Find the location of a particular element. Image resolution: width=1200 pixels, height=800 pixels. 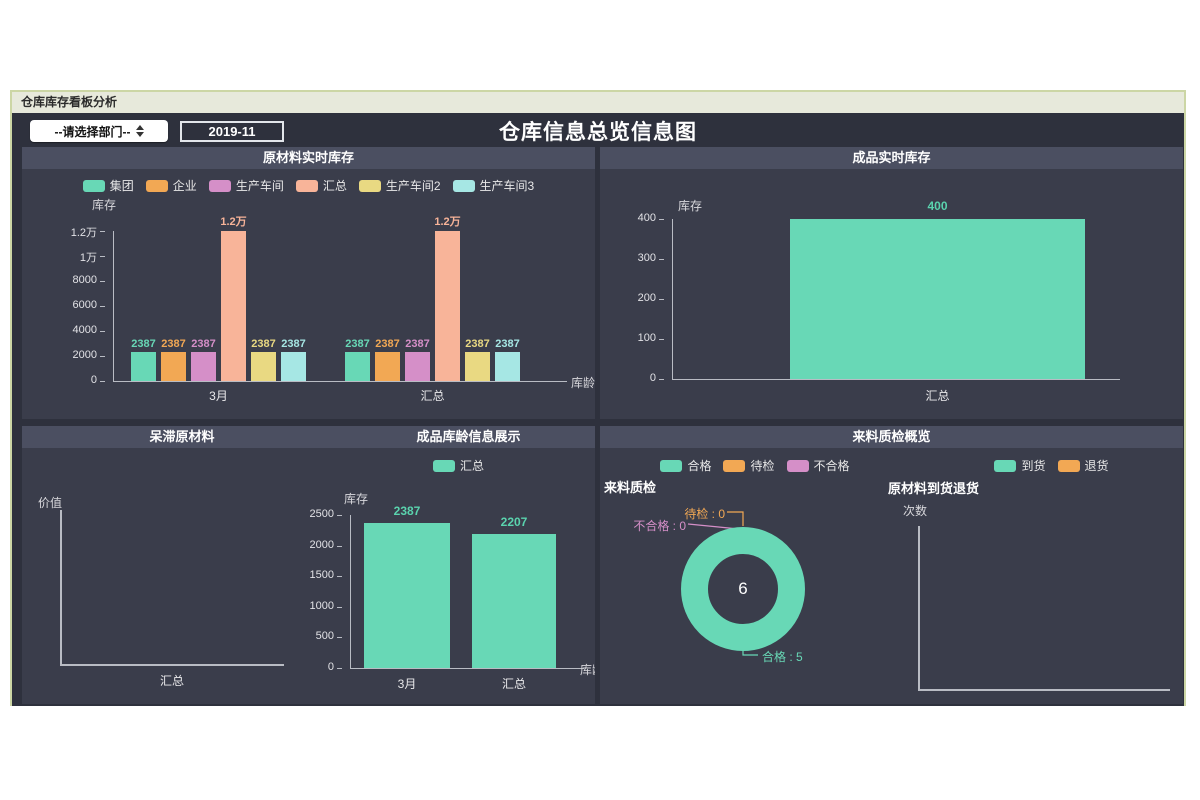

y-tick: 6000 is located at coordinates (63, 305).